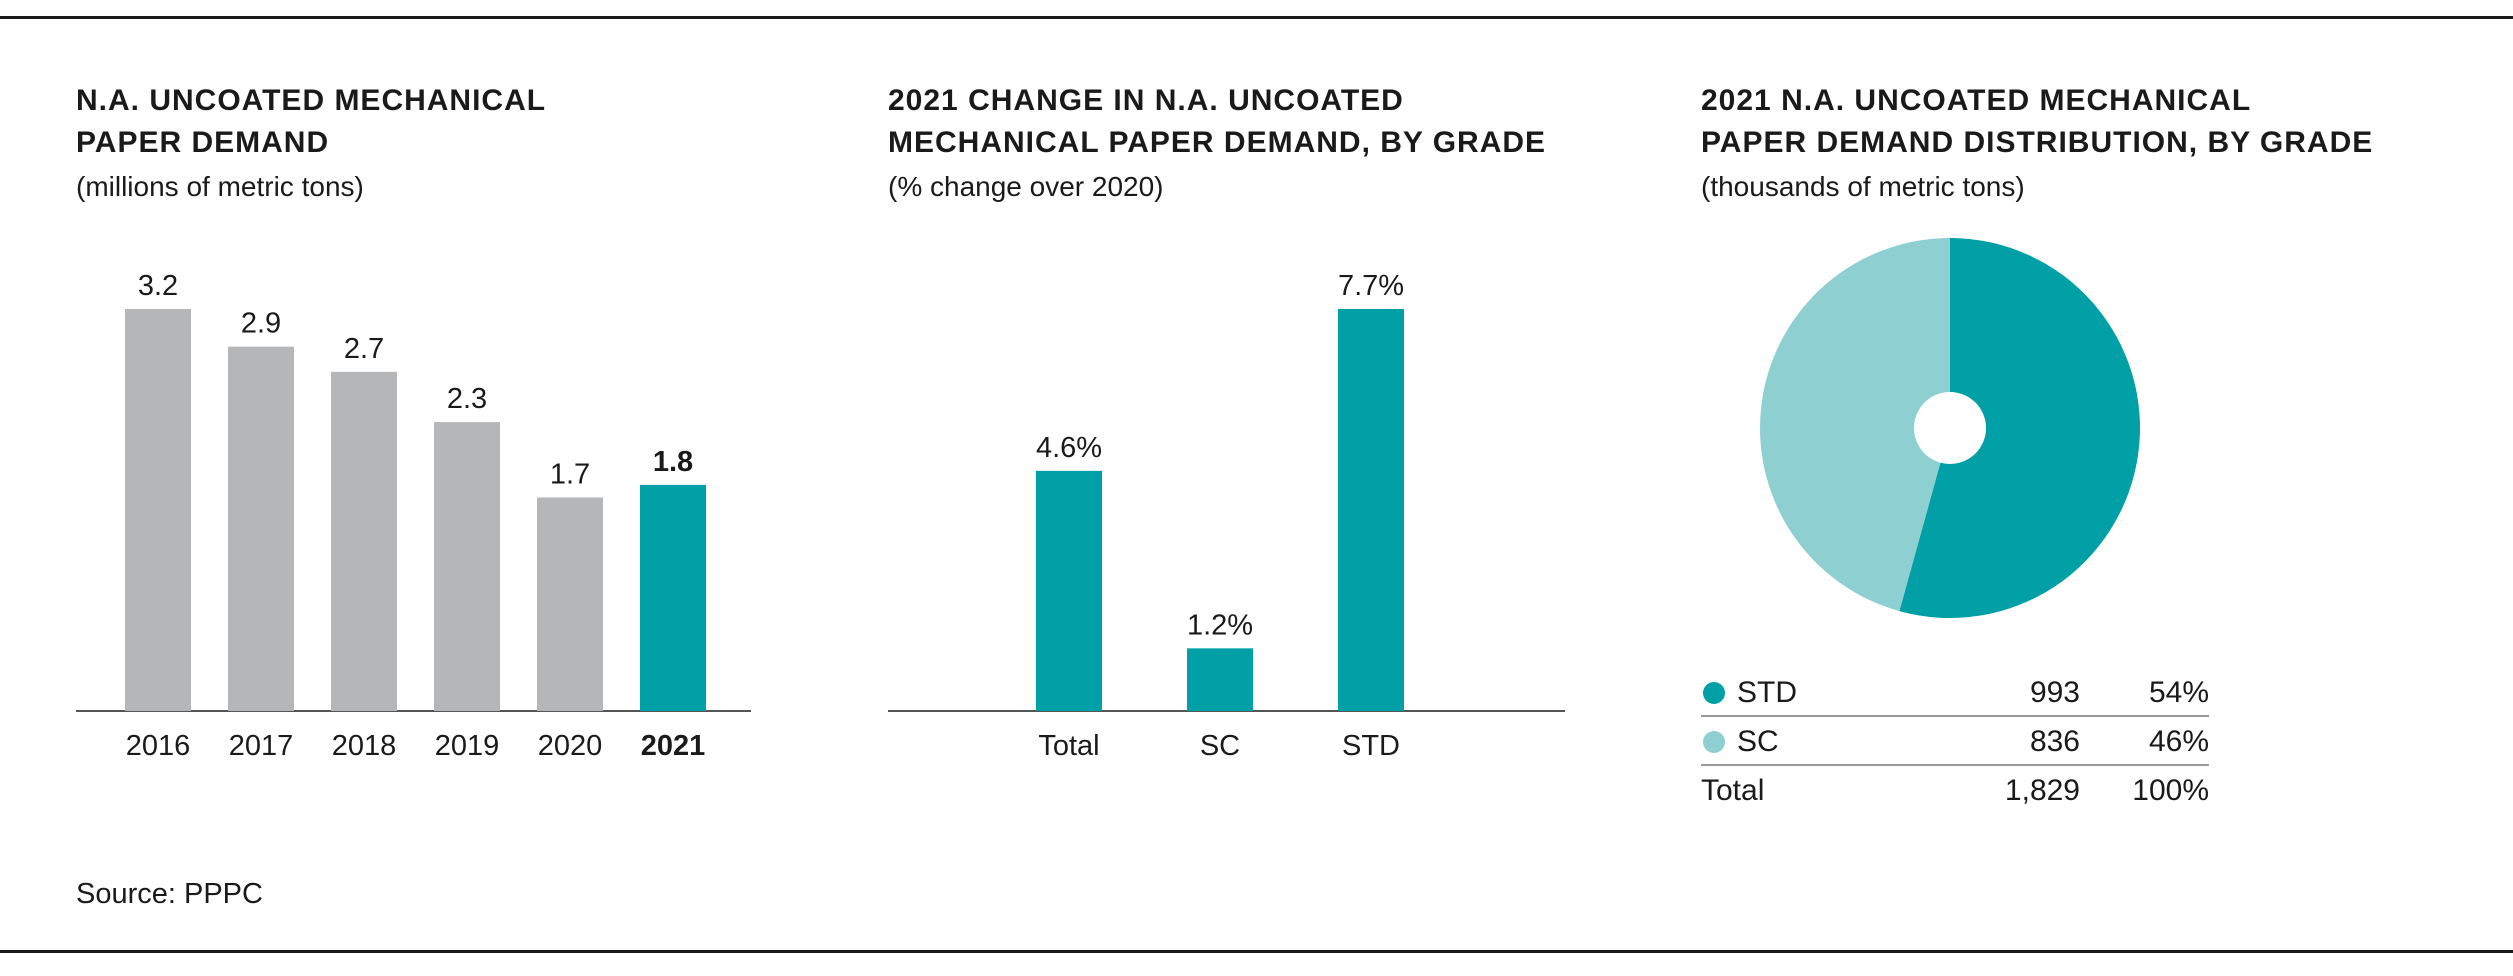 This screenshot has height=976, width=2513. I want to click on chart1-tick-label-2017: 2017, so click(261, 746).